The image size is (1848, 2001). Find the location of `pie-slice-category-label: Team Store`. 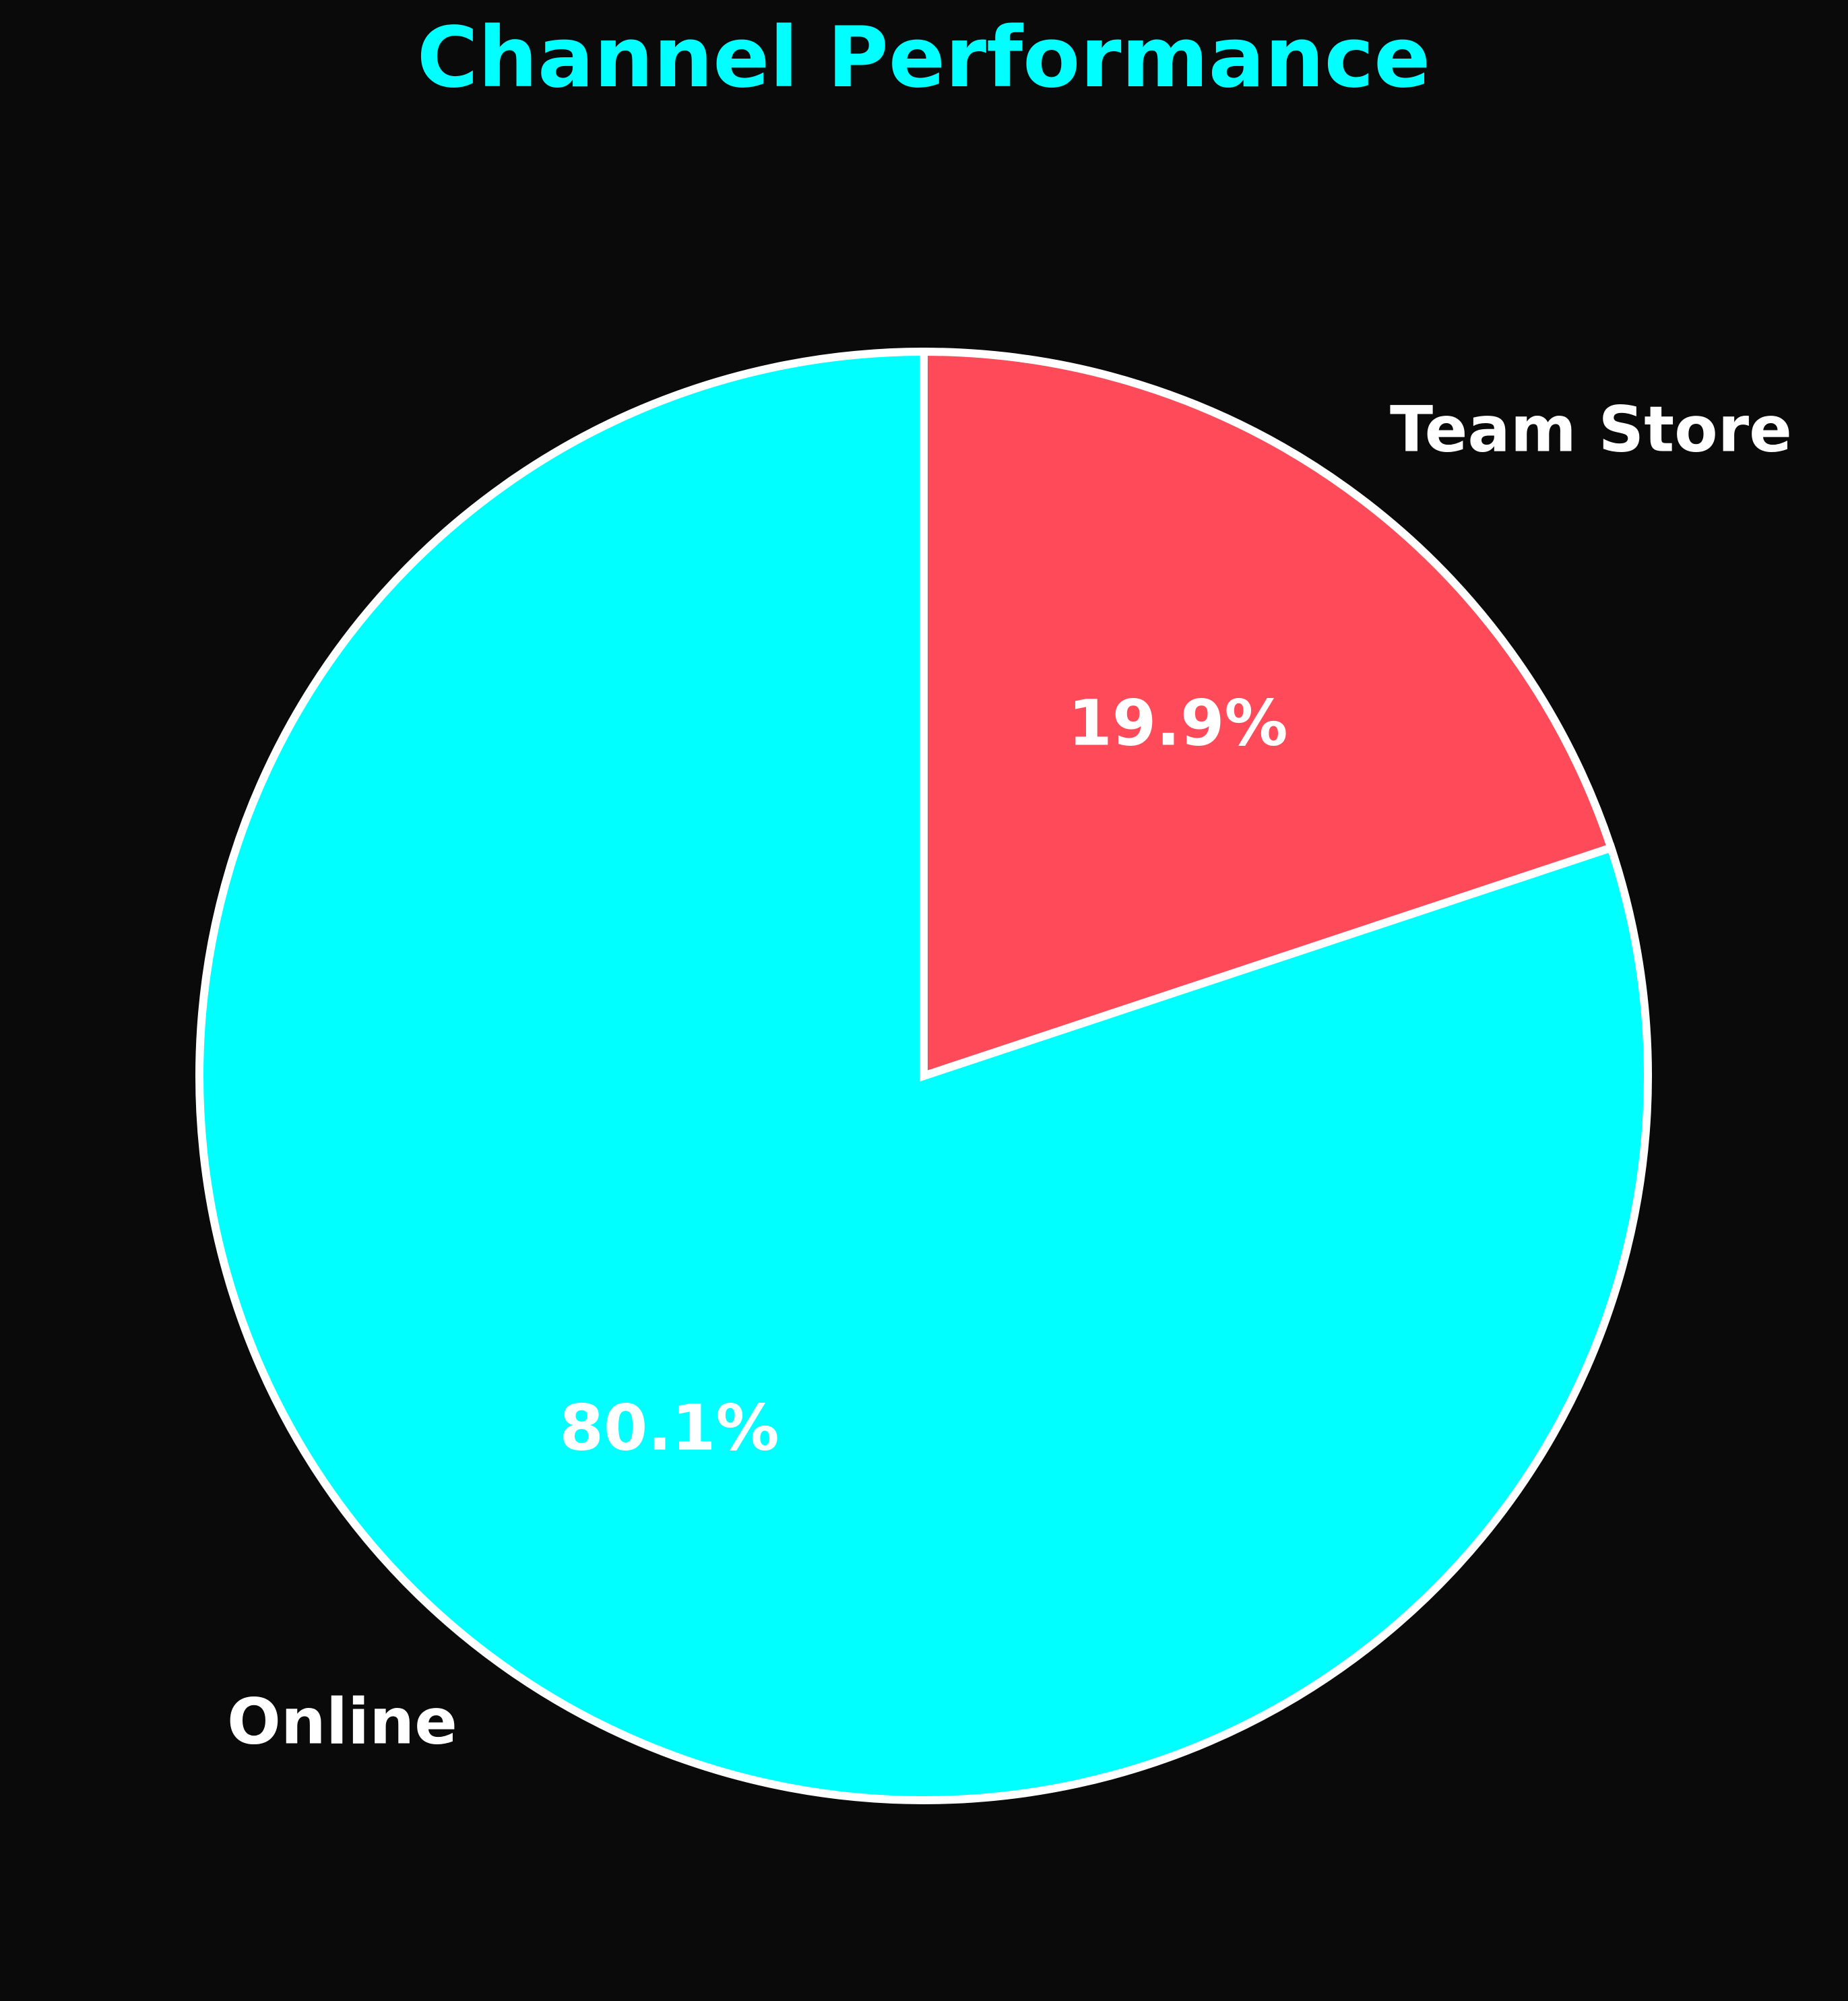

pie-slice-category-label: Team Store is located at coordinates (1591, 430).